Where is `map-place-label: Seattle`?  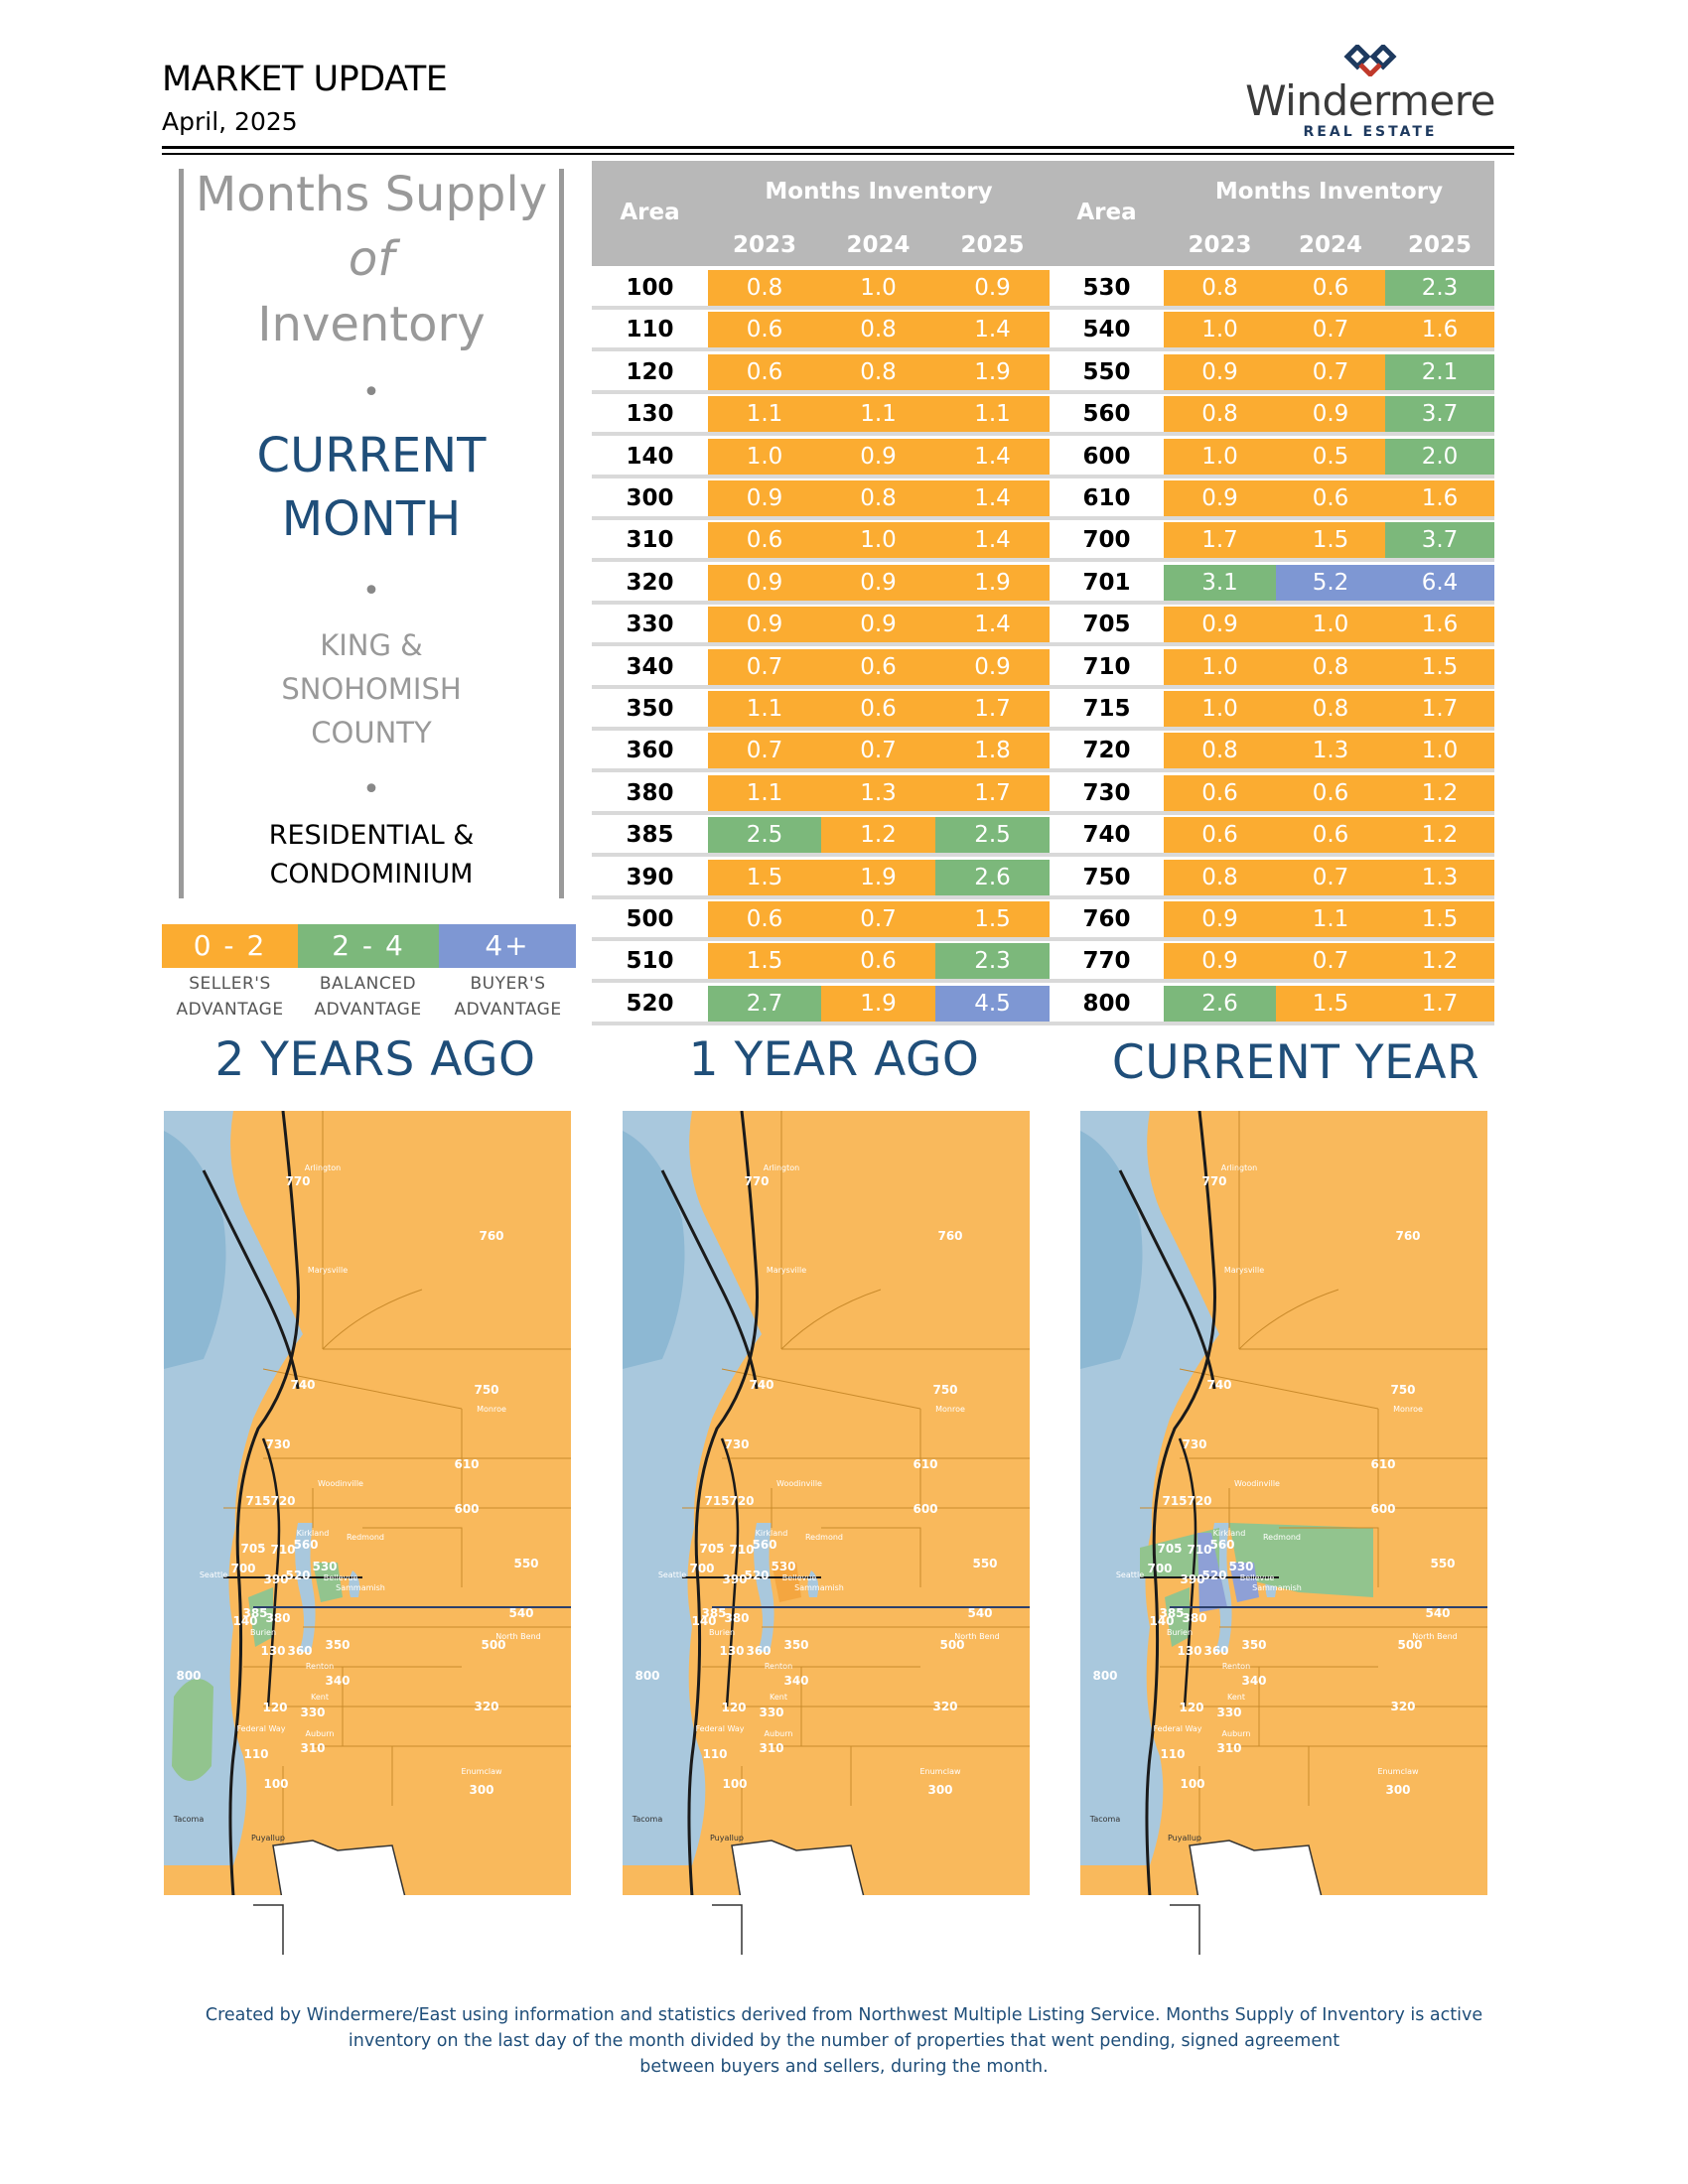
map-place-label: Seattle is located at coordinates (213, 1574).